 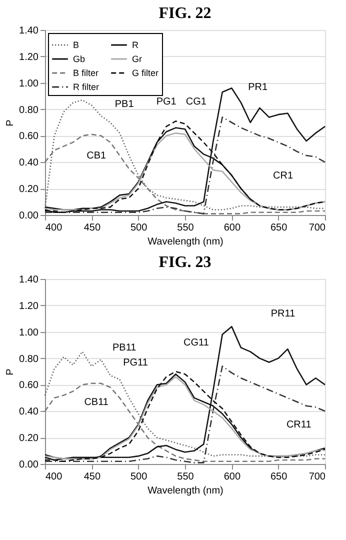 What do you see at coordinates (197, 342) in the screenshot?
I see `annotation: CG11` at bounding box center [197, 342].